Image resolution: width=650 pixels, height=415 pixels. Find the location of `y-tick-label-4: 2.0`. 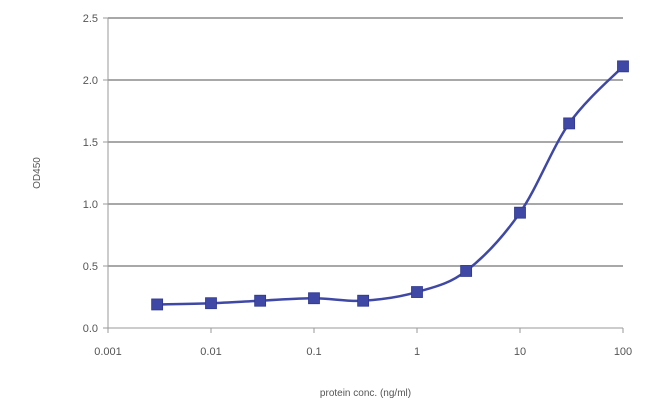

y-tick-label-4: 2.0 is located at coordinates (90, 81).